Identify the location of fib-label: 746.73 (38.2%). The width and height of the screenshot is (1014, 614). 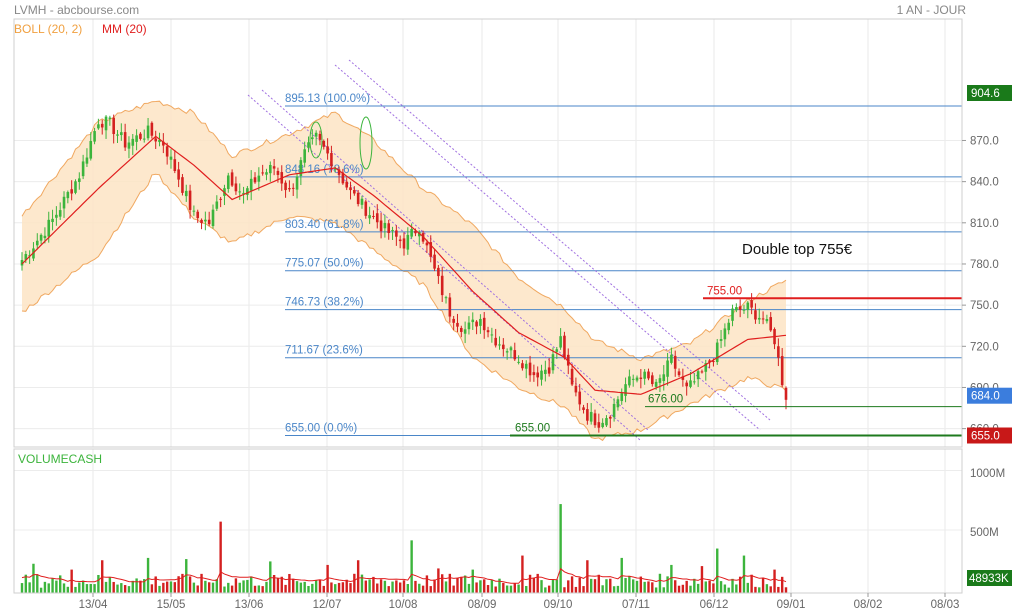
(324, 303).